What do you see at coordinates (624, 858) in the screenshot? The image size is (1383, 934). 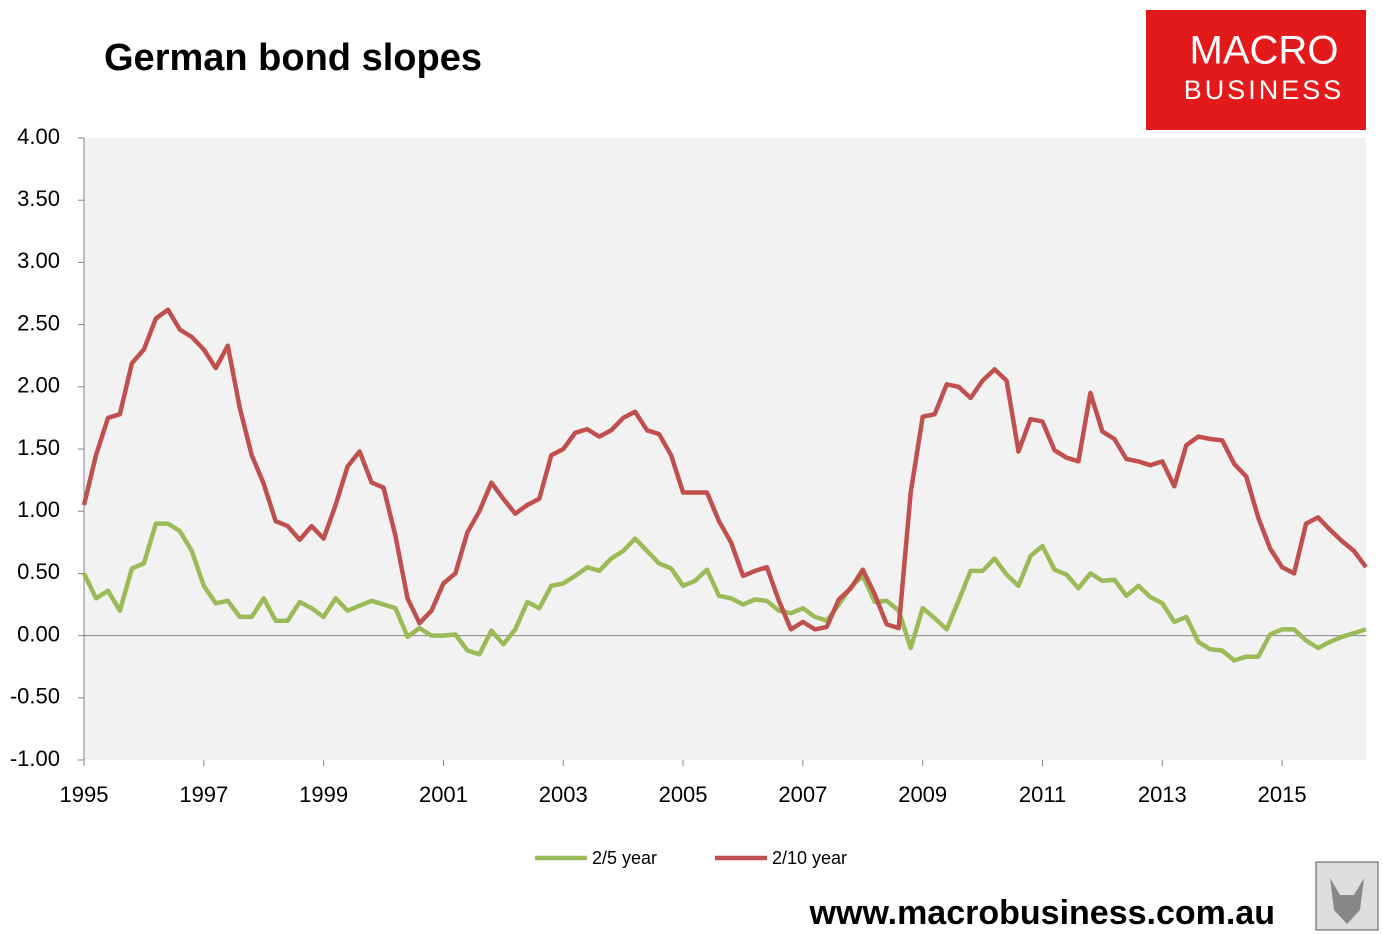 I see `legend-label: 2/5 year` at bounding box center [624, 858].